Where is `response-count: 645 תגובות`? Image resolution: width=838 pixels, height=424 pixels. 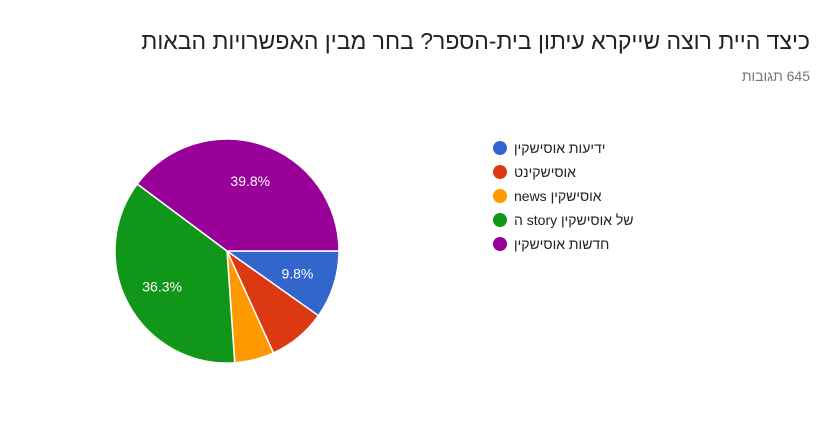
response-count: 645 תגובות is located at coordinates (775, 76).